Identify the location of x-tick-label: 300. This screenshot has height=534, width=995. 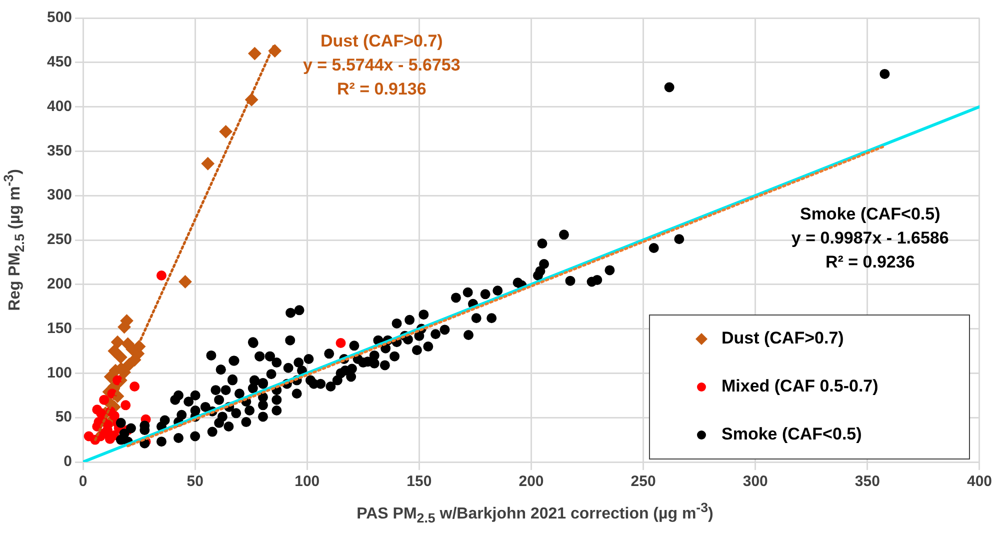
(755, 481).